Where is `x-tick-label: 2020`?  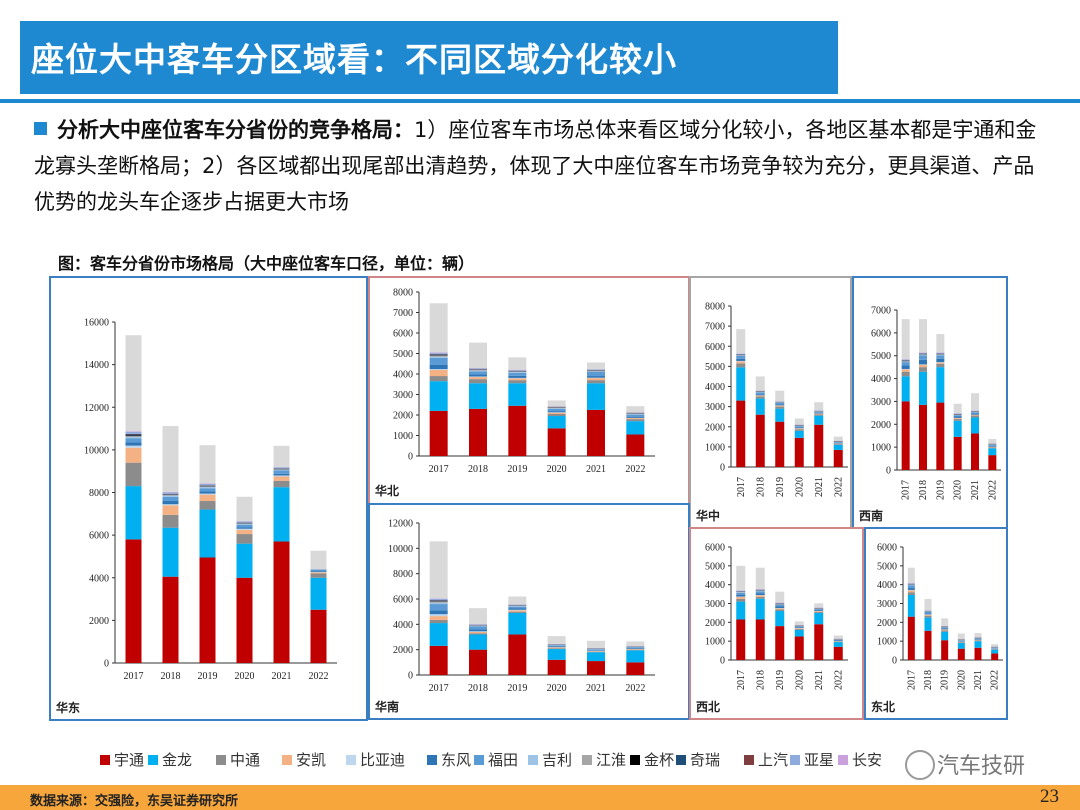 x-tick-label: 2020 is located at coordinates (958, 490).